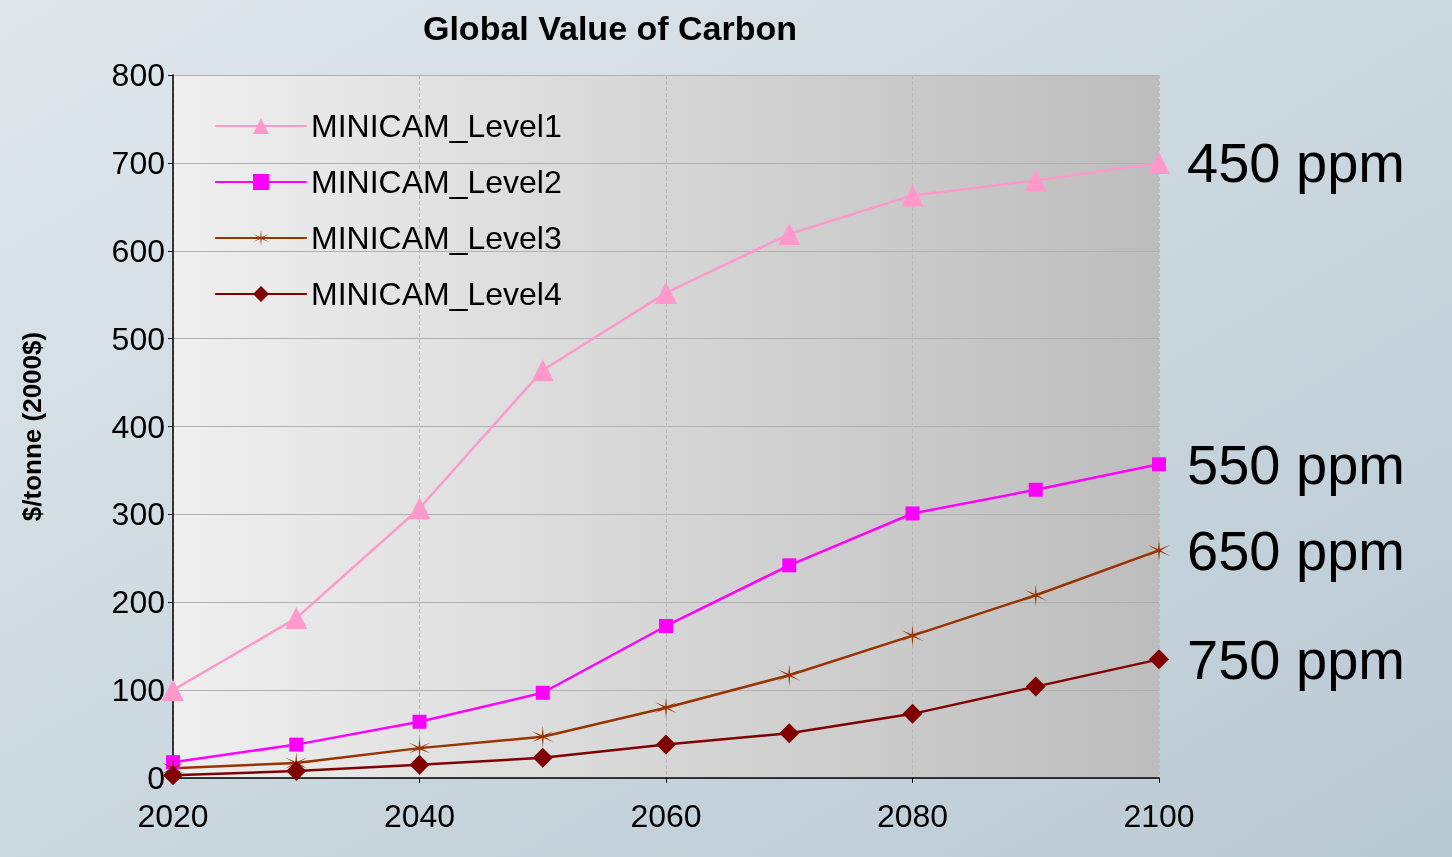 This screenshot has width=1452, height=857. Describe the element at coordinates (436, 126) in the screenshot. I see `legend-label: MINICAM_Level1` at that location.